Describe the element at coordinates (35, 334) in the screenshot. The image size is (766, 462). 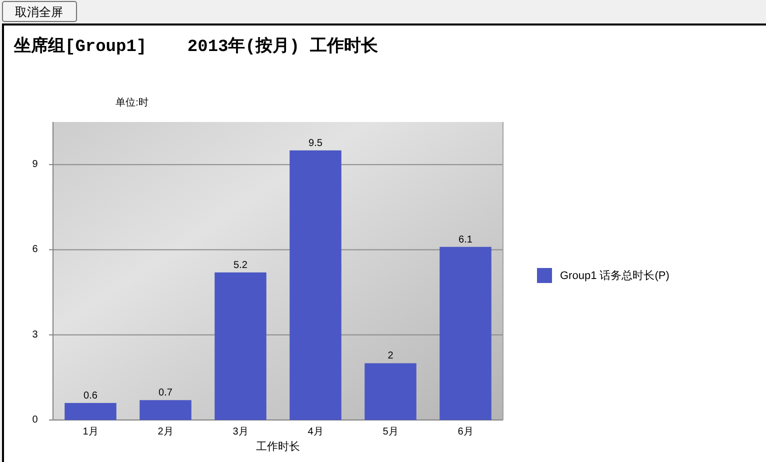
I see `y-tick-label: 3` at that location.